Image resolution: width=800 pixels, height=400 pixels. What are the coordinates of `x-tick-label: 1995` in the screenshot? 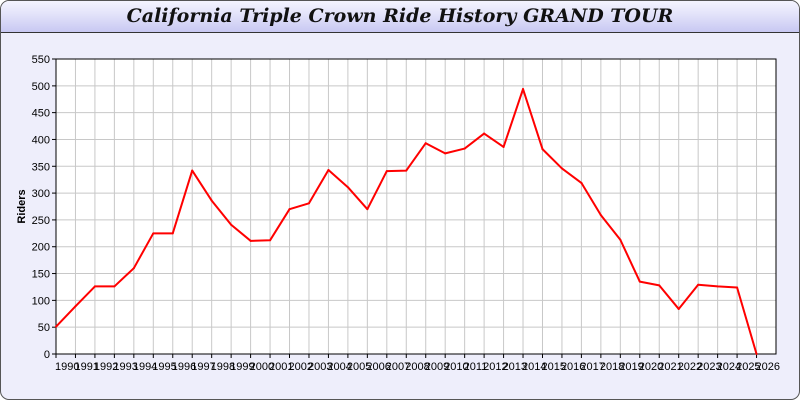 It's located at (164, 367).